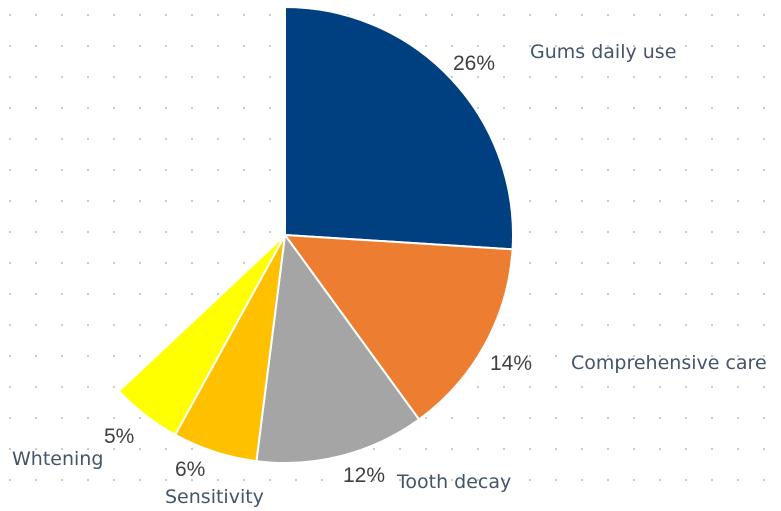 The image size is (781, 511). Describe the element at coordinates (364, 475) in the screenshot. I see `data-label-tooth-decay: 12%` at that location.